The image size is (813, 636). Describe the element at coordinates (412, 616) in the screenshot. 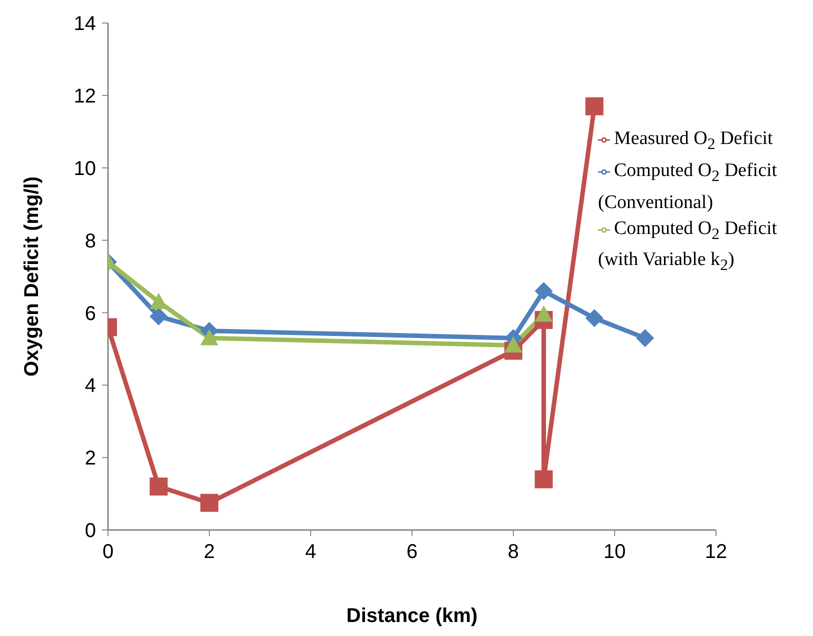

I see `x-axis-title: Distance (km)` at that location.